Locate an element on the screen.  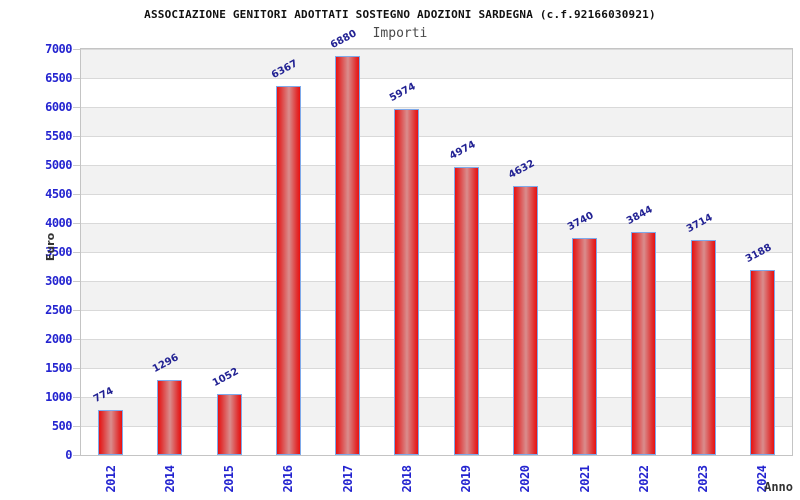
y-tick-label: 2000 is located at coordinates (58, 339).